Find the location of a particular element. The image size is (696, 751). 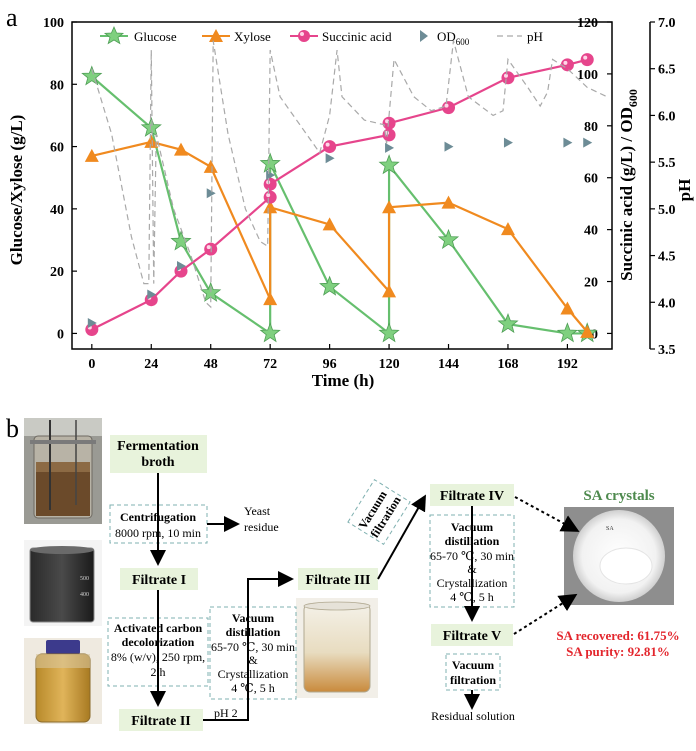

svg-text: broth is located at coordinates (157, 462).